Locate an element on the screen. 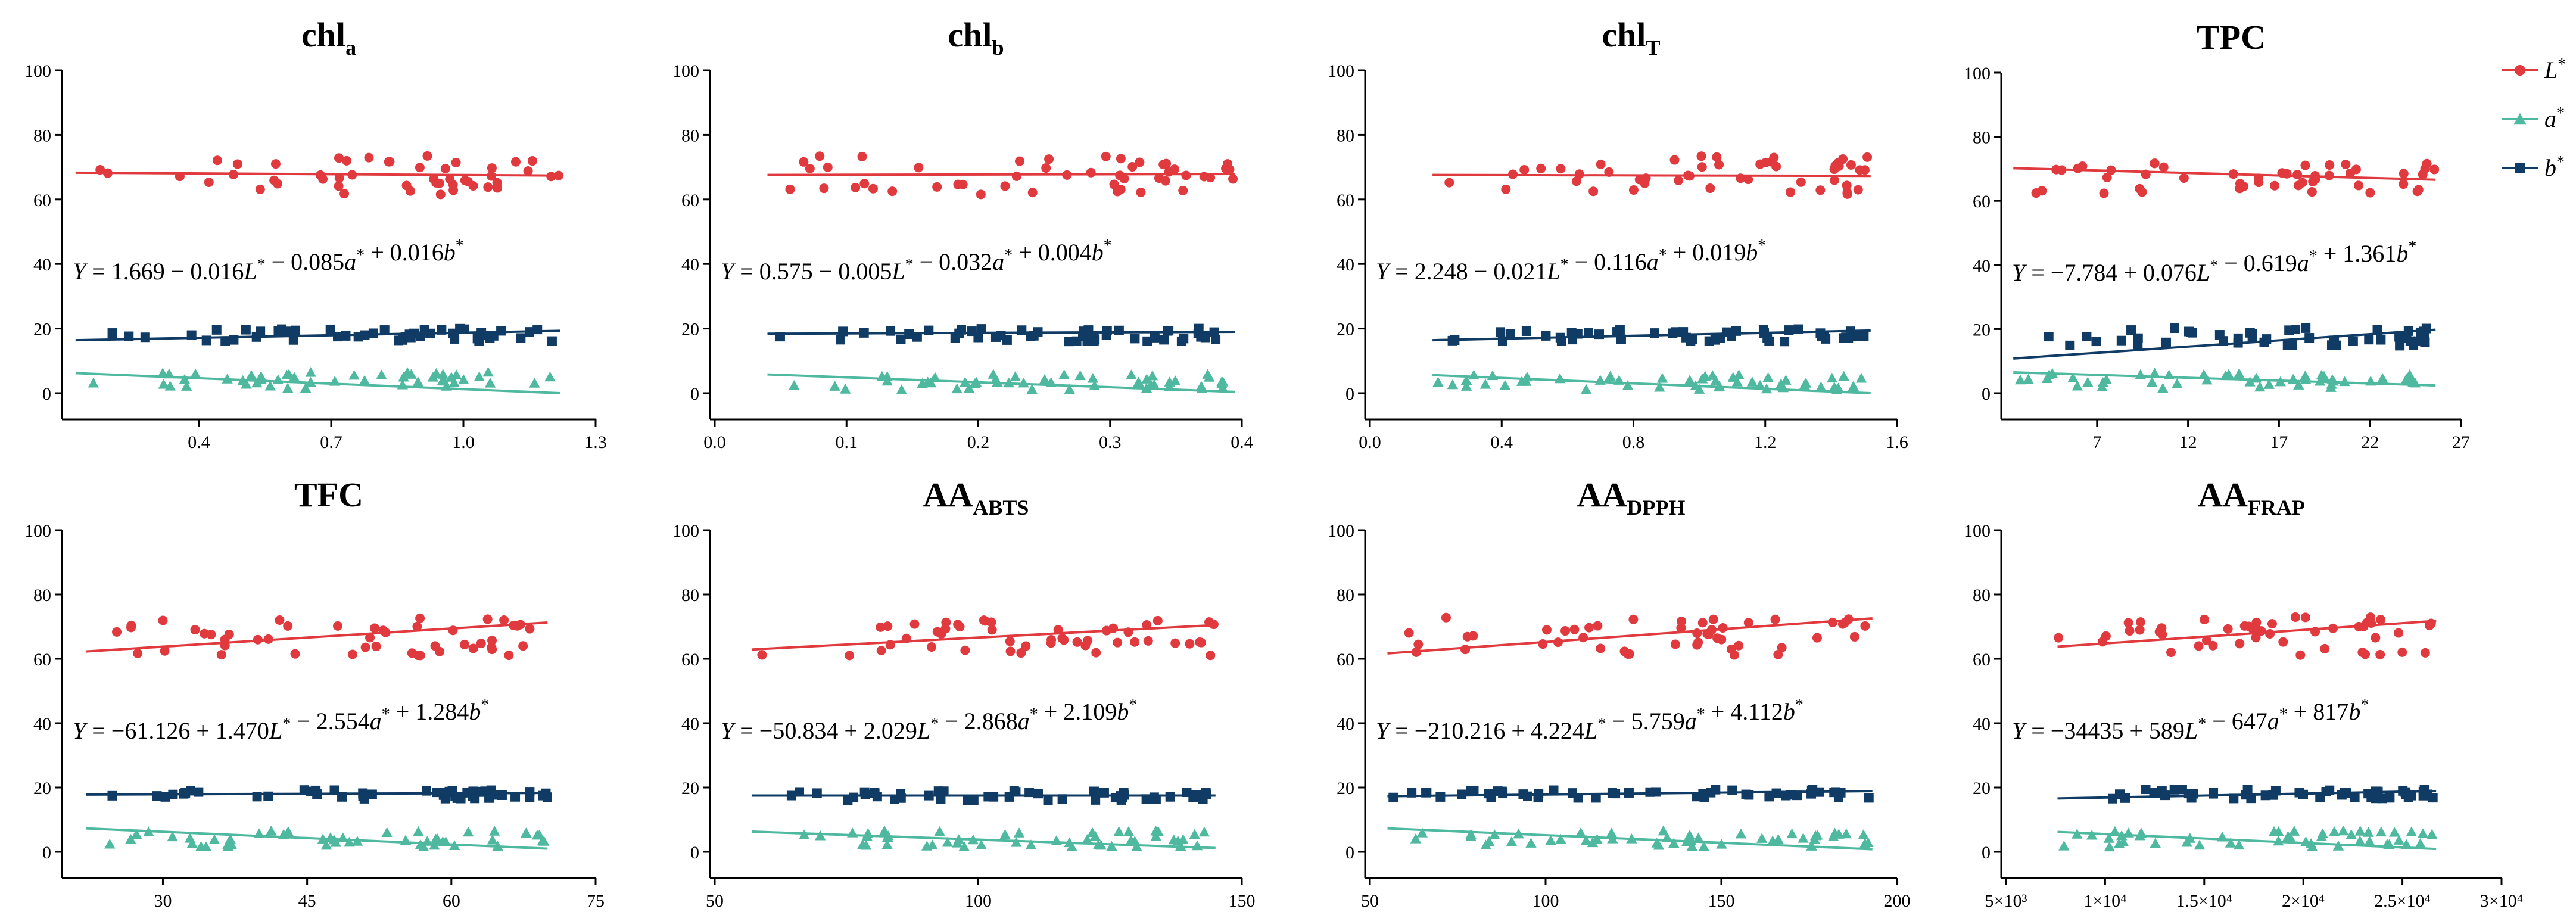 The image size is (2576, 915). equation-variable: Y is located at coordinates (80, 730).